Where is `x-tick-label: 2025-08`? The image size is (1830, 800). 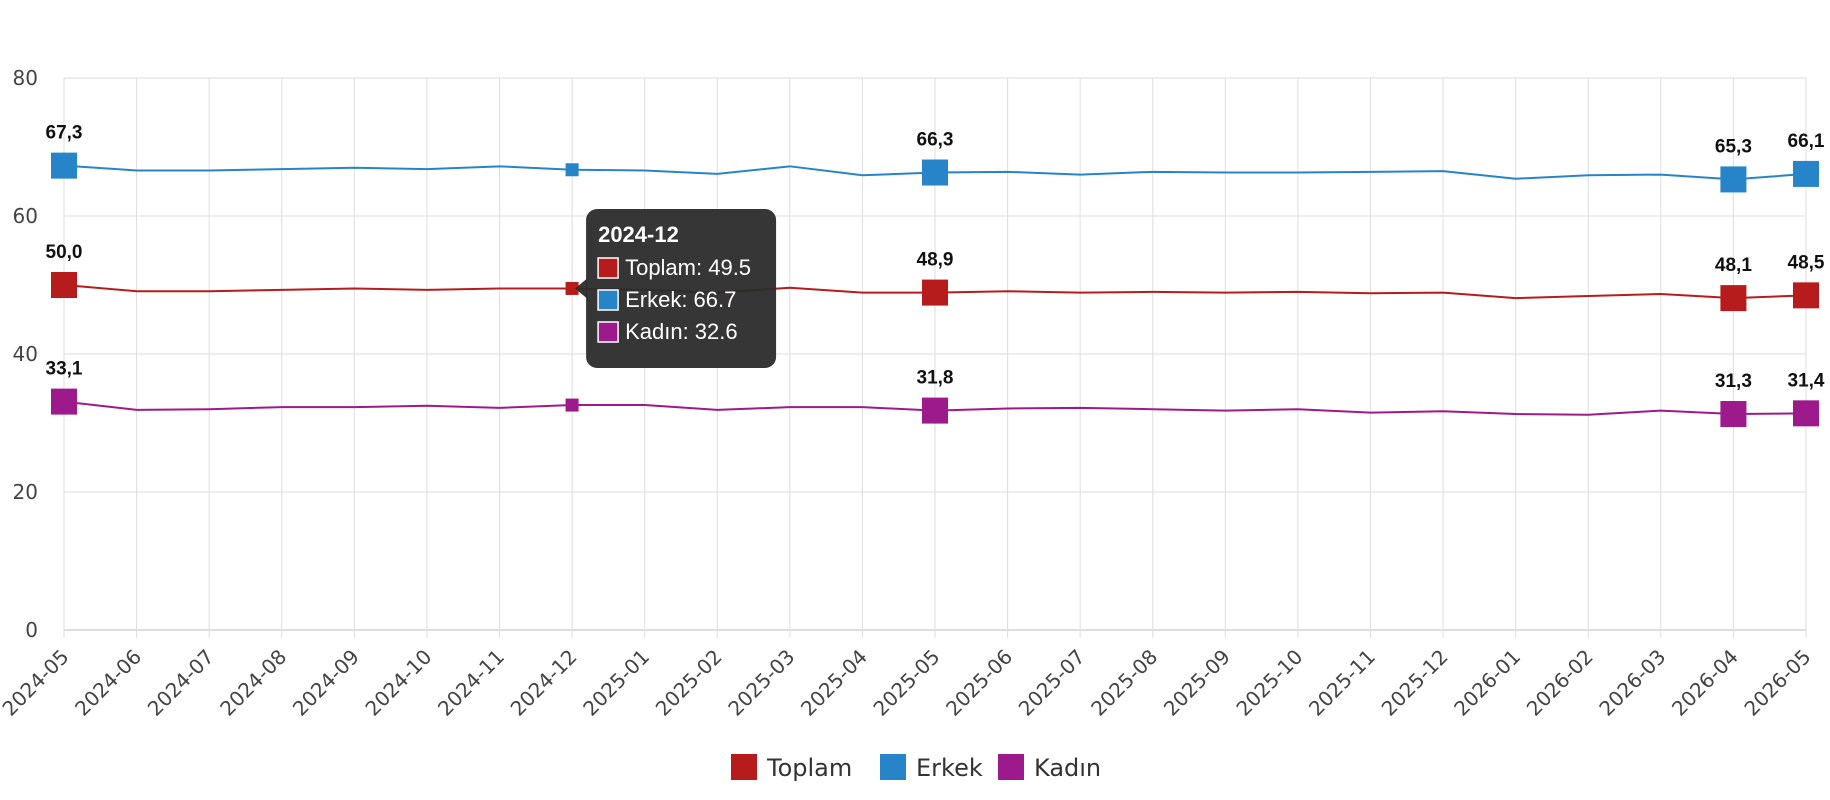 x-tick-label: 2025-08 is located at coordinates (1124, 683).